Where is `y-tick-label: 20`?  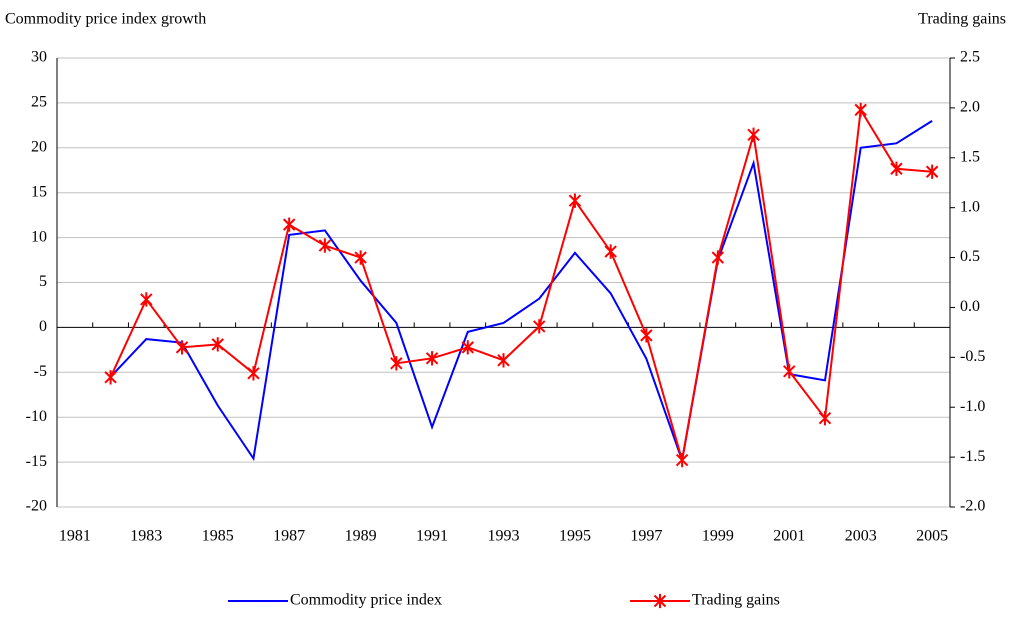 y-tick-label: 20 is located at coordinates (39, 146).